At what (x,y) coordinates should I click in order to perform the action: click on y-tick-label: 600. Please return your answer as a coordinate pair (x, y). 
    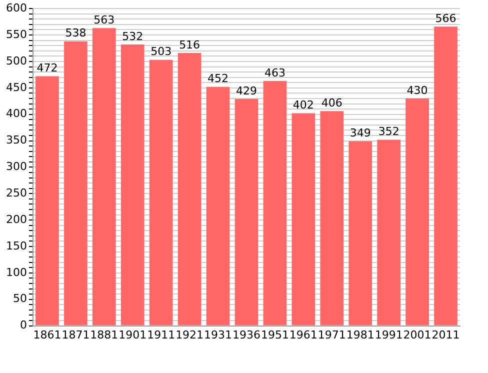
    Looking at the image, I should click on (16, 7).